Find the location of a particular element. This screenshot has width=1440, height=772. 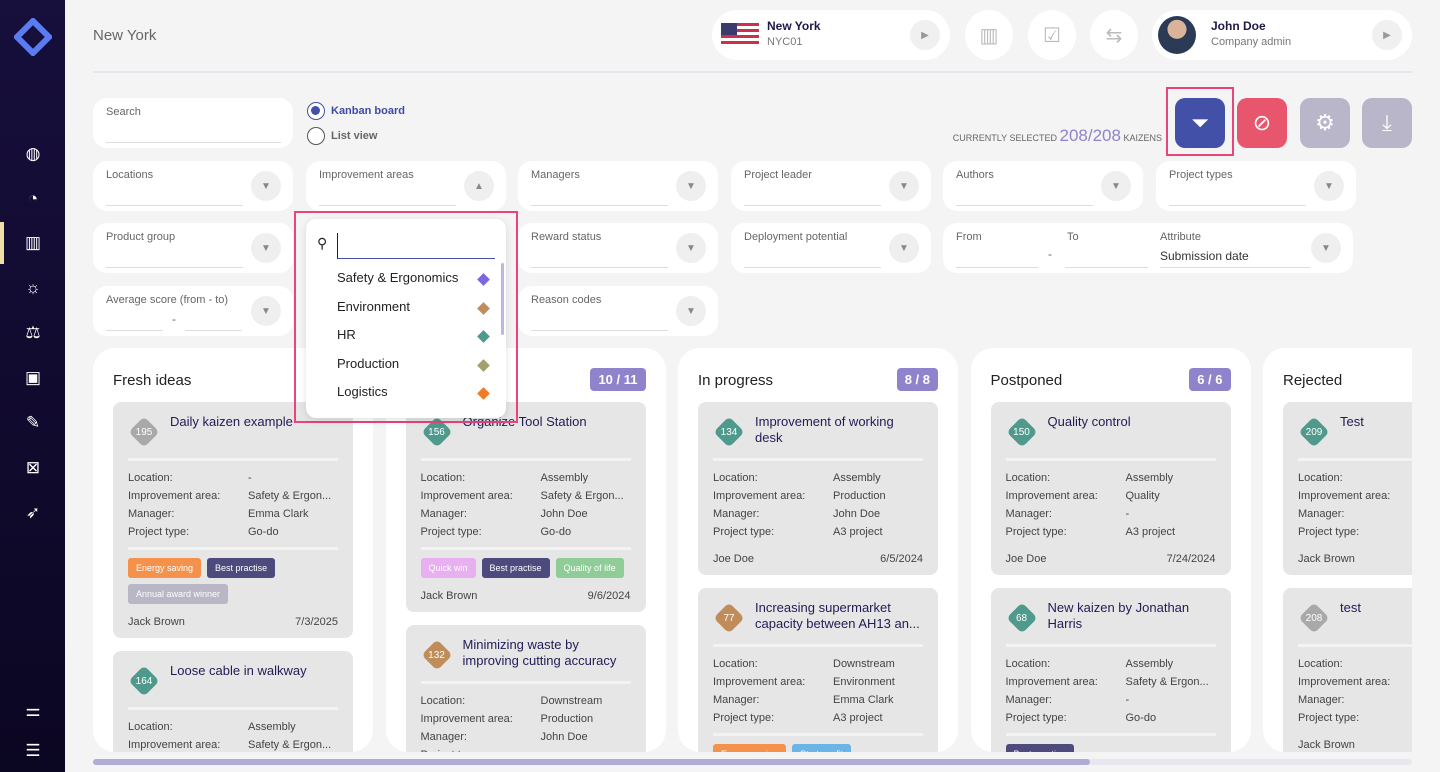

header-divider is located at coordinates (752, 72).